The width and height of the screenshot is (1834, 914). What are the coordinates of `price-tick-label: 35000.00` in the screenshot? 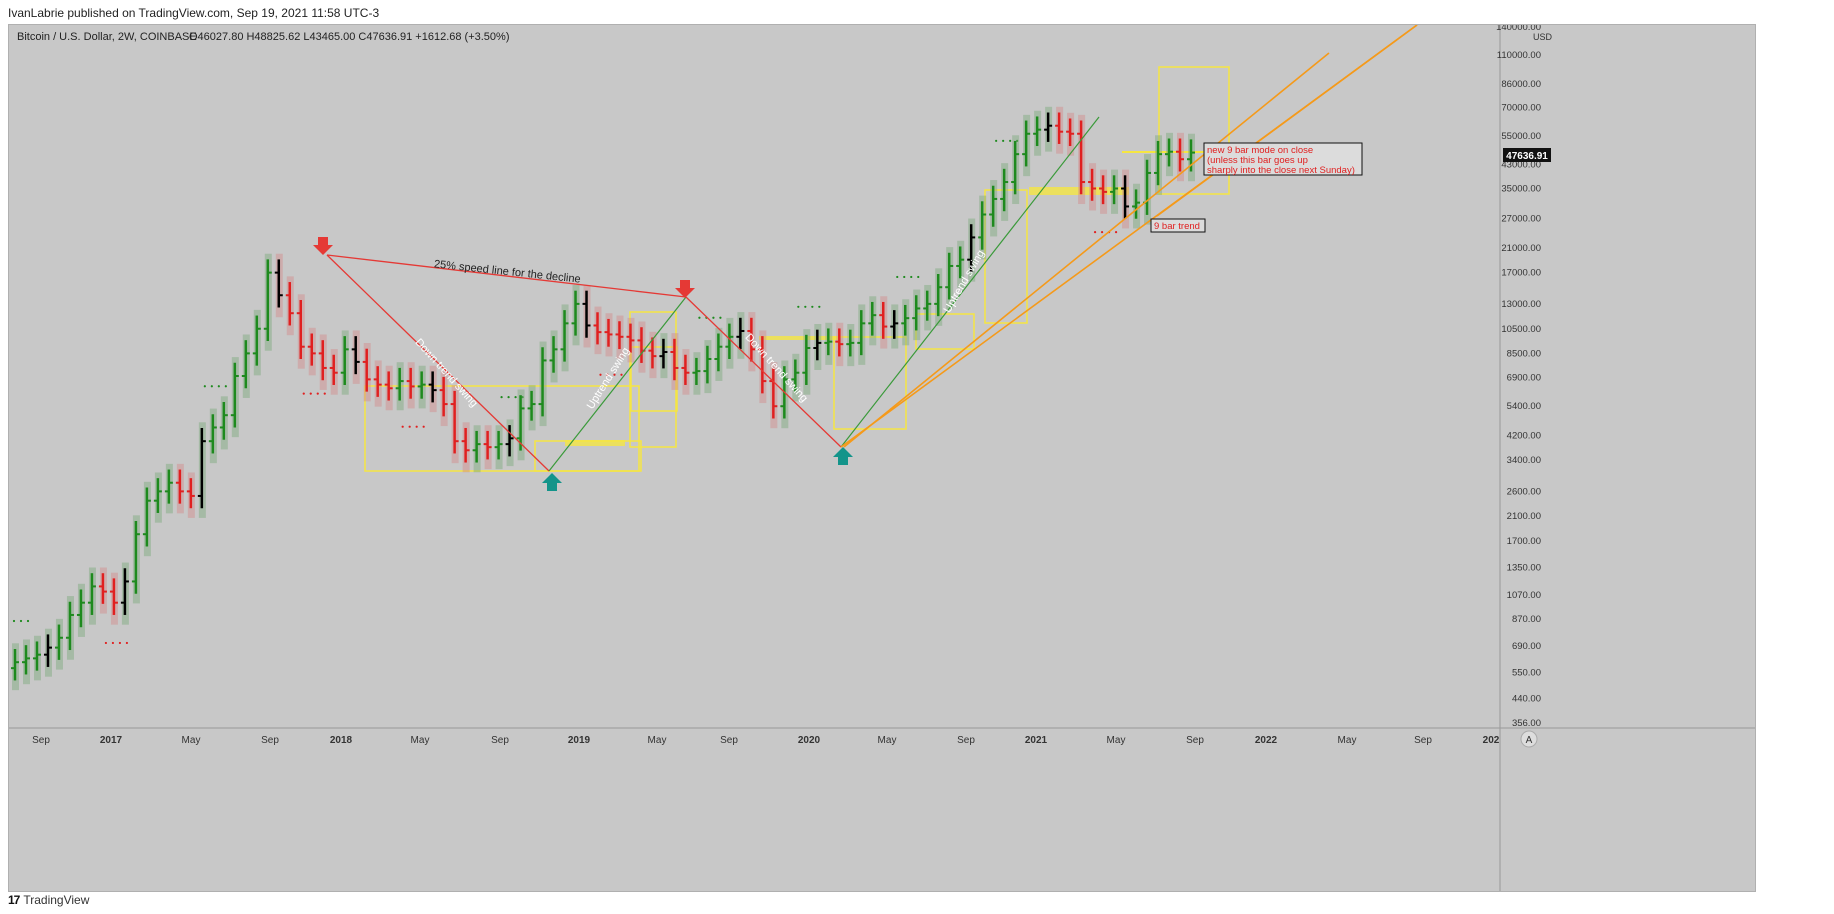 It's located at (1521, 188).